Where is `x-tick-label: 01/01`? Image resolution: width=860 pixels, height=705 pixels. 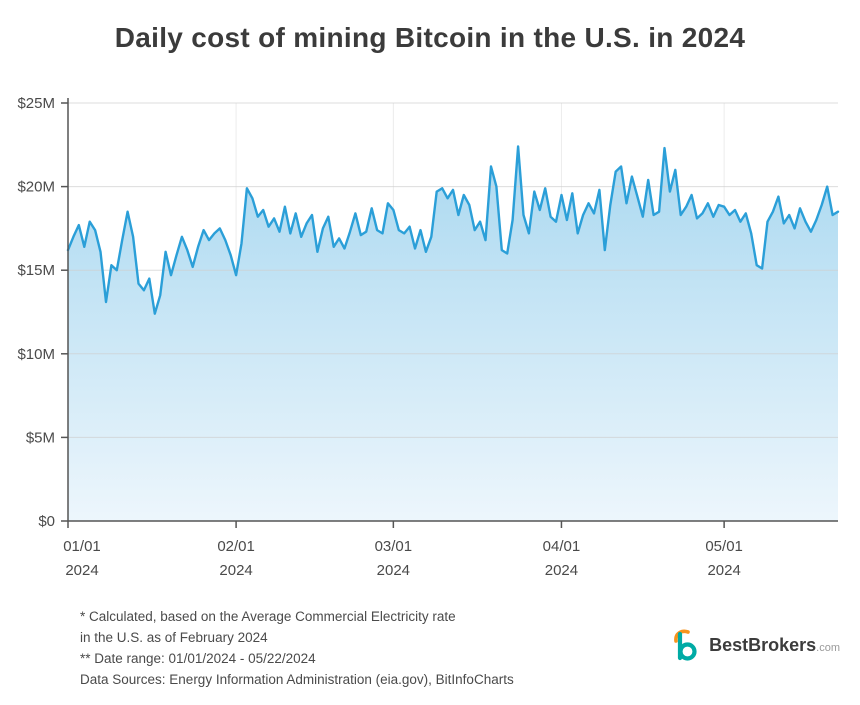 x-tick-label: 01/01 is located at coordinates (82, 546).